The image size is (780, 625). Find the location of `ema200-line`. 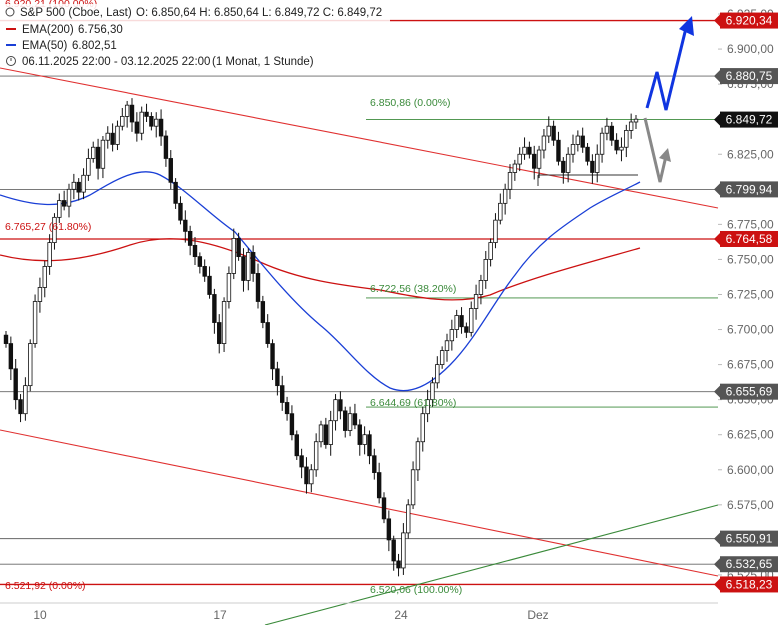

ema200-line is located at coordinates (320, 269).